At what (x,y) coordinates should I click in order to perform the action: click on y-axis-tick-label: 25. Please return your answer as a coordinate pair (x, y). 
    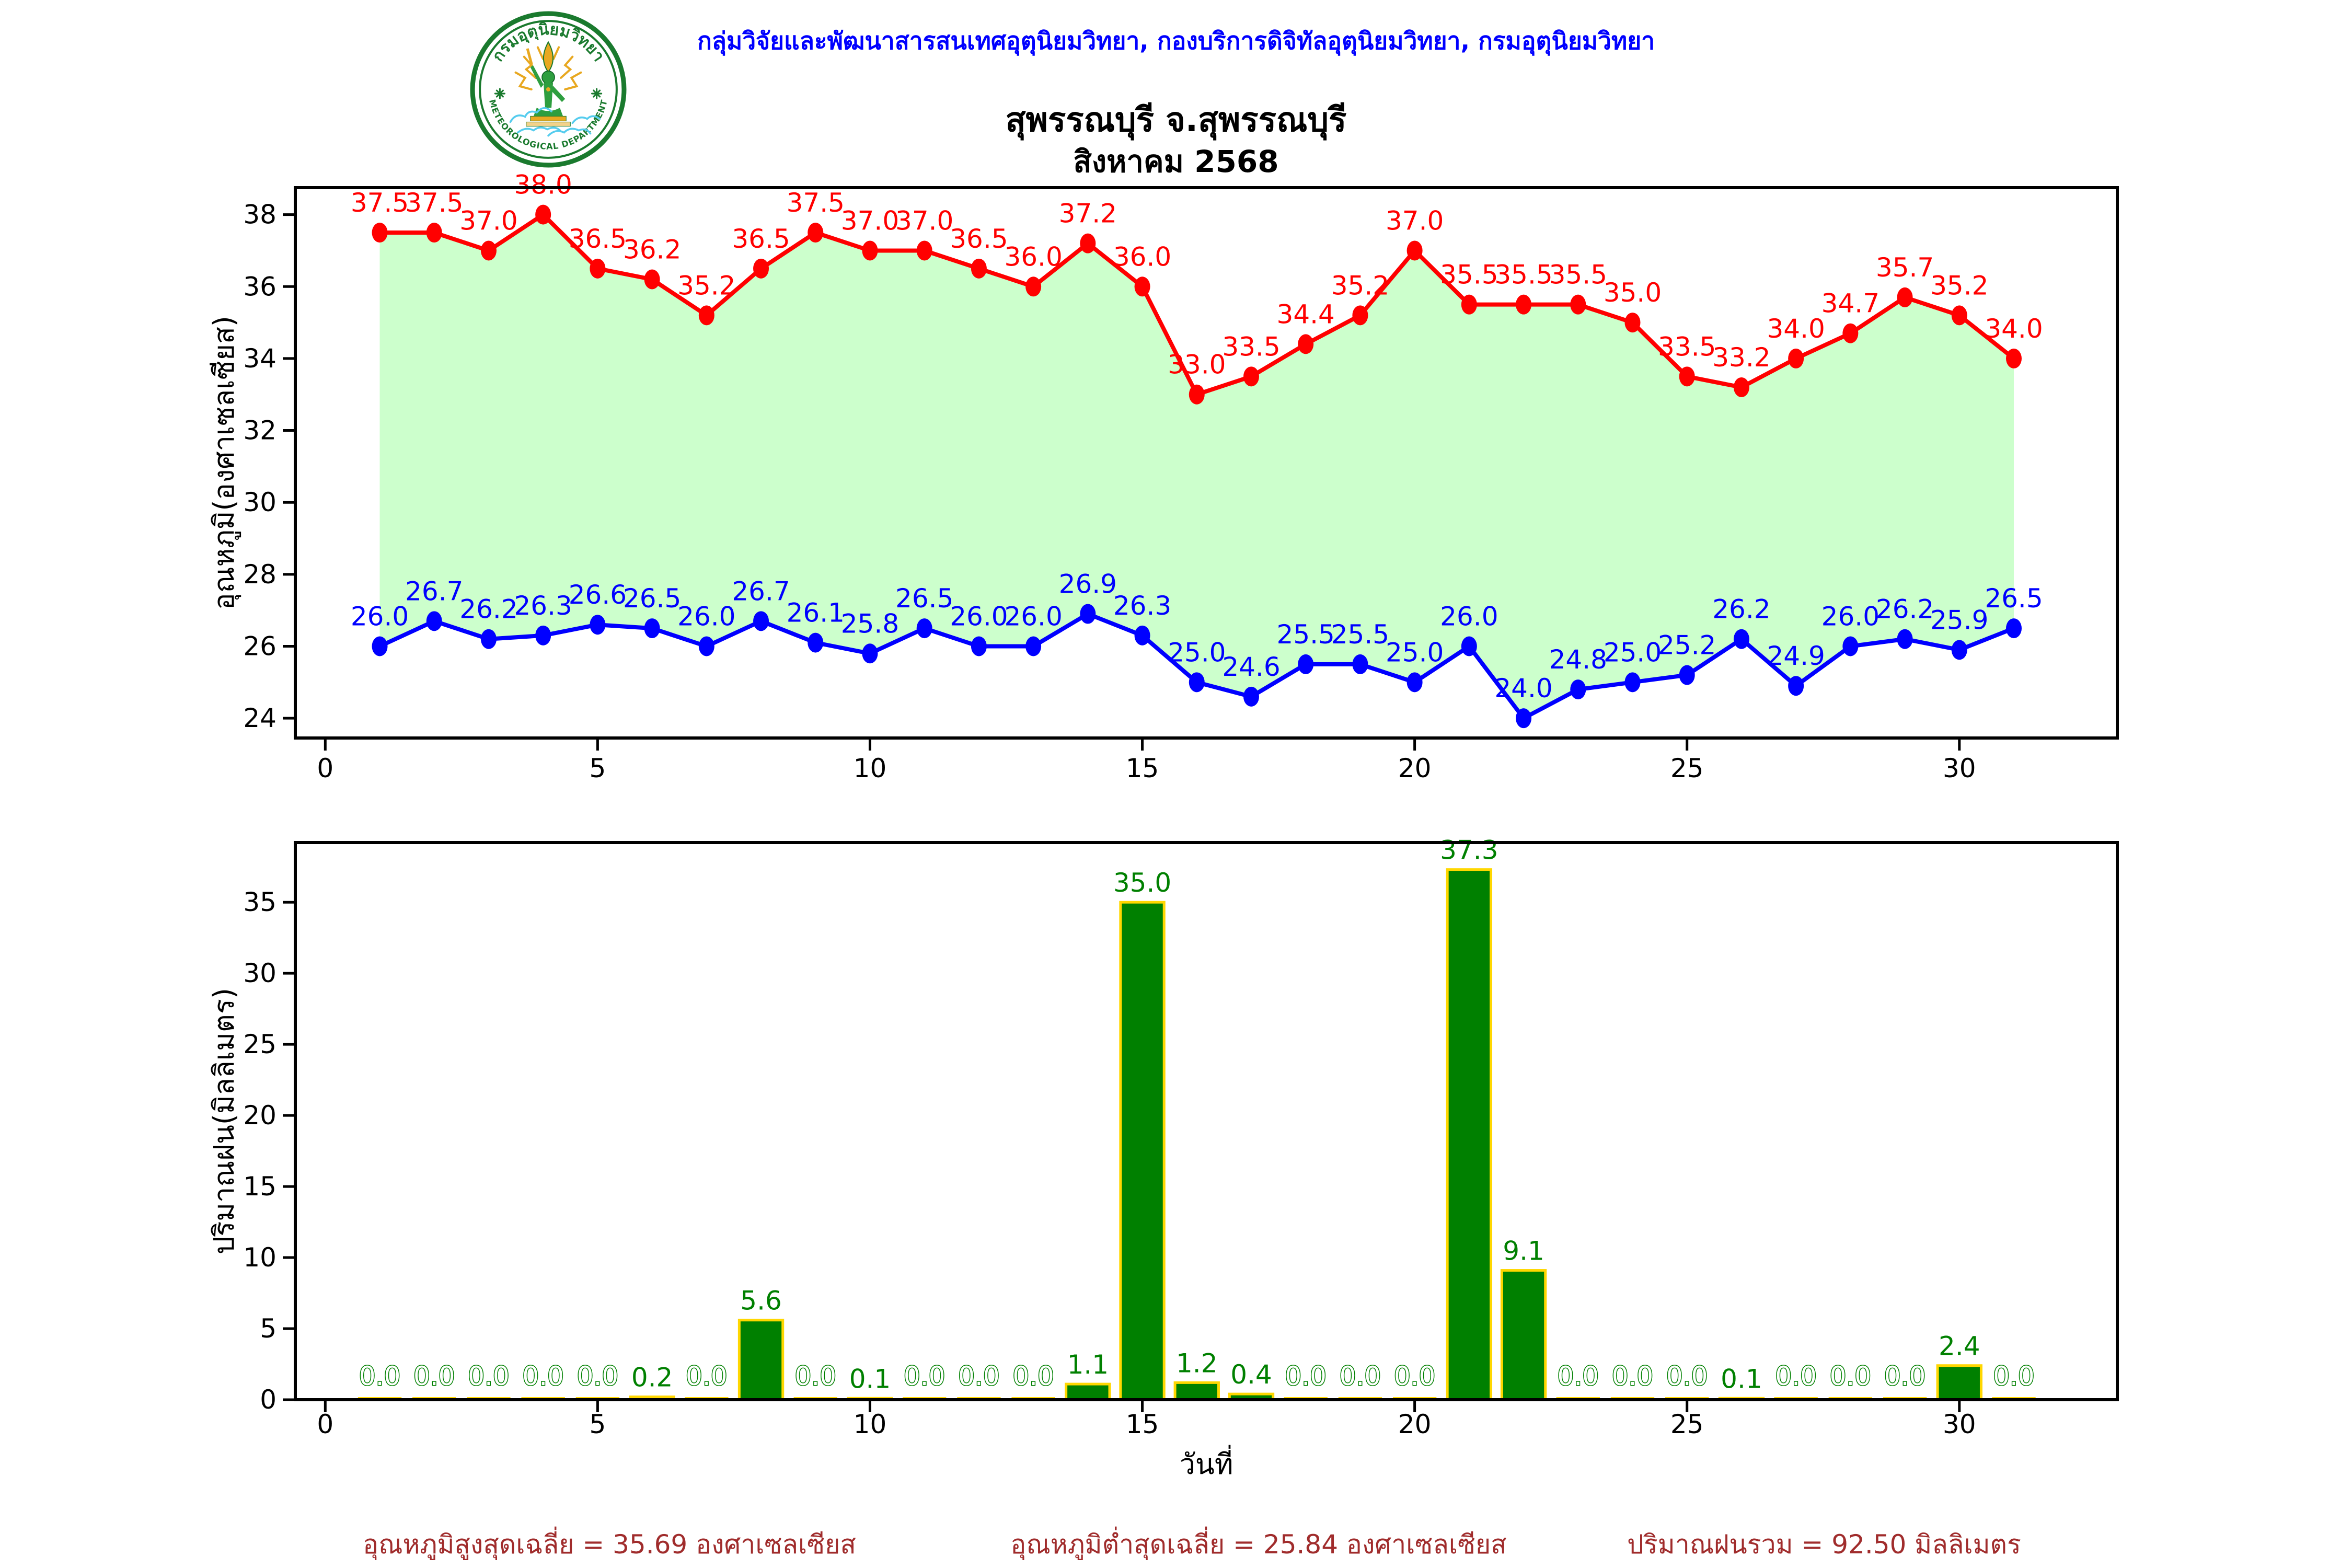
    Looking at the image, I should click on (259, 1044).